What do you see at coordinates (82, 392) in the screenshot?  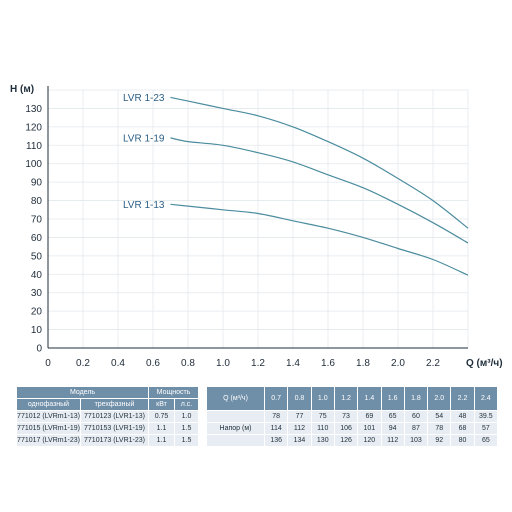 I see `model-header: Модель` at bounding box center [82, 392].